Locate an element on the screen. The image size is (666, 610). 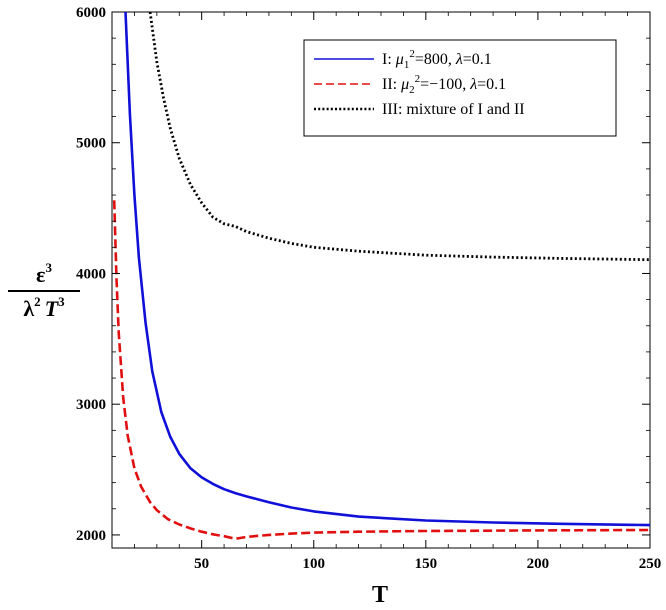
x-tick-label: 200 is located at coordinates (538, 564).